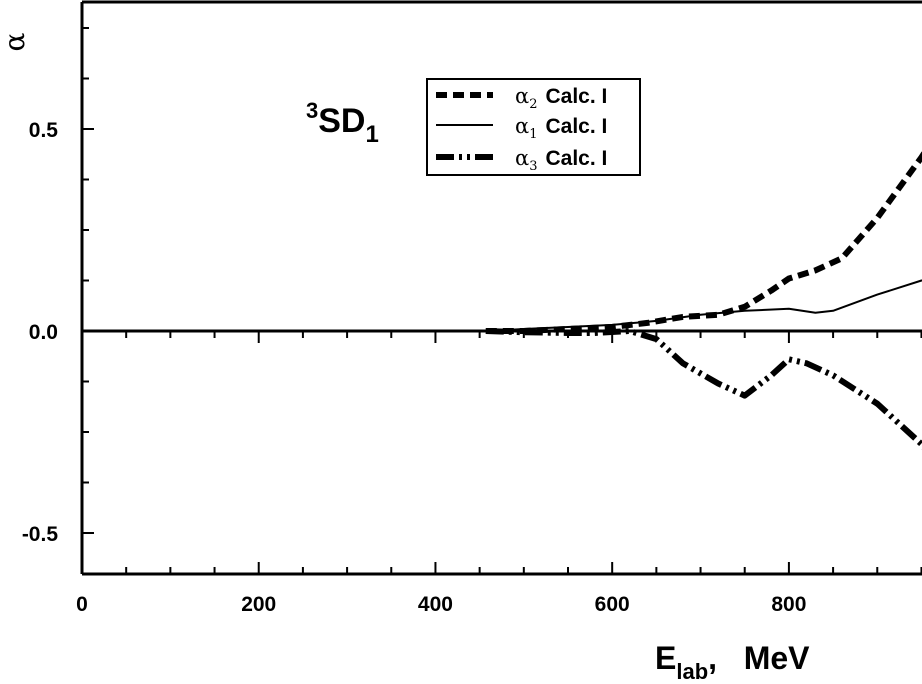  What do you see at coordinates (522, 96) in the screenshot?
I see `legend-alpha2-symbol: α` at bounding box center [522, 96].